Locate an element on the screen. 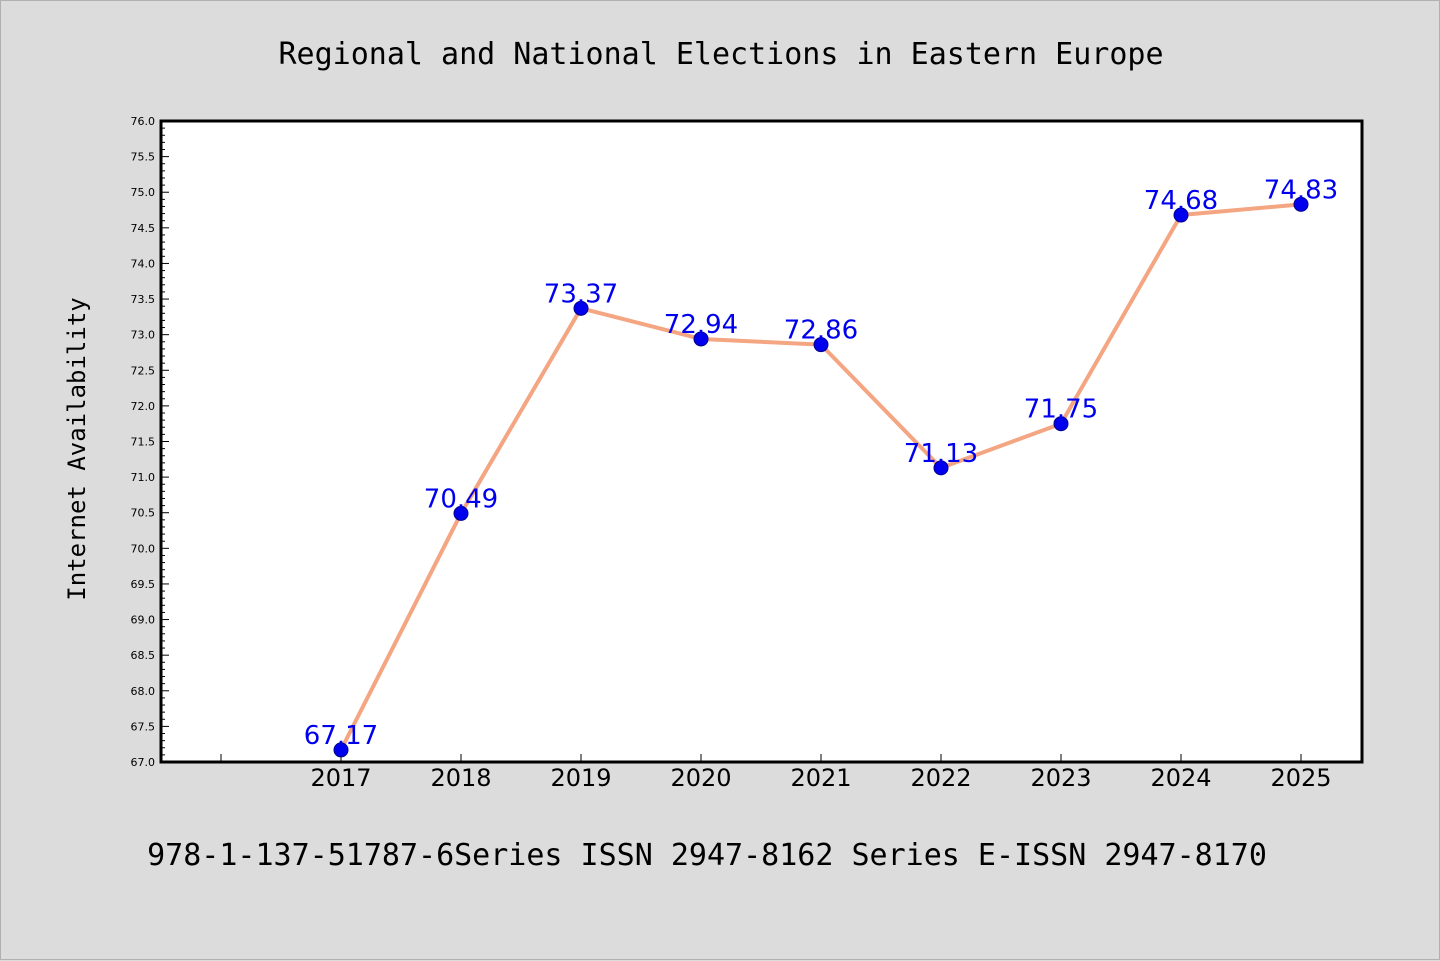 The image size is (1440, 961). y-tick-label: 73.5 is located at coordinates (143, 299).